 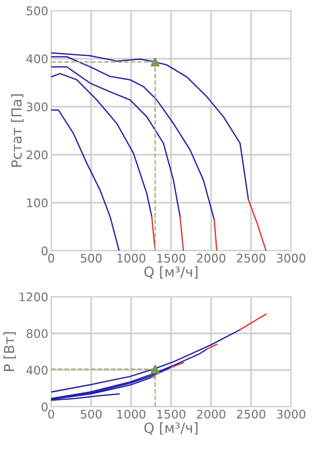 What do you see at coordinates (34, 297) in the screenshot?
I see `y-tick-label: 1200` at bounding box center [34, 297].